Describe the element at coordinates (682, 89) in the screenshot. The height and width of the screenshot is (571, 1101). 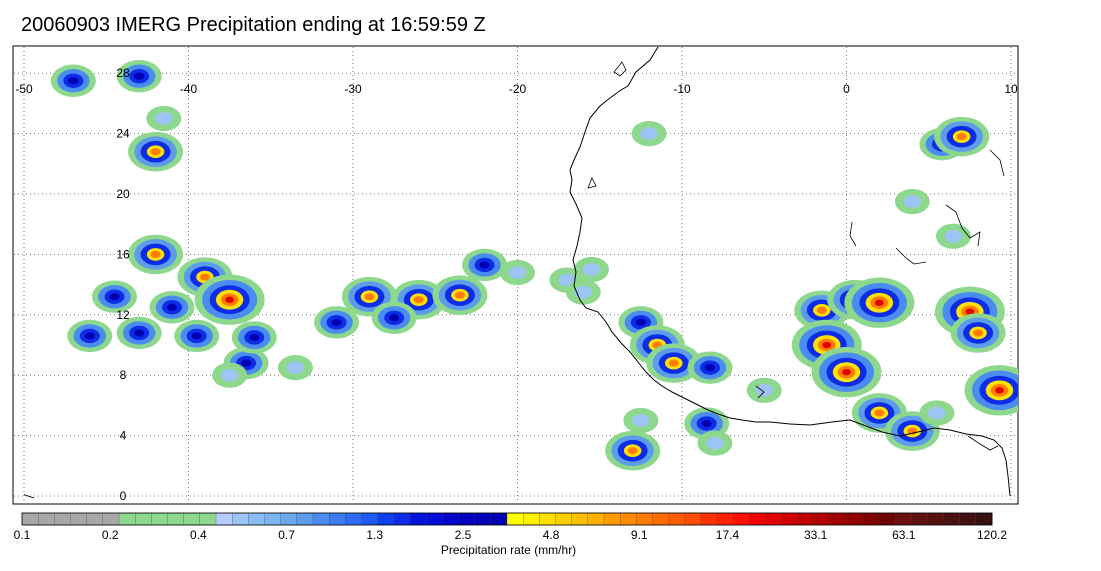
I see `lon-tick-label: -10` at that location.